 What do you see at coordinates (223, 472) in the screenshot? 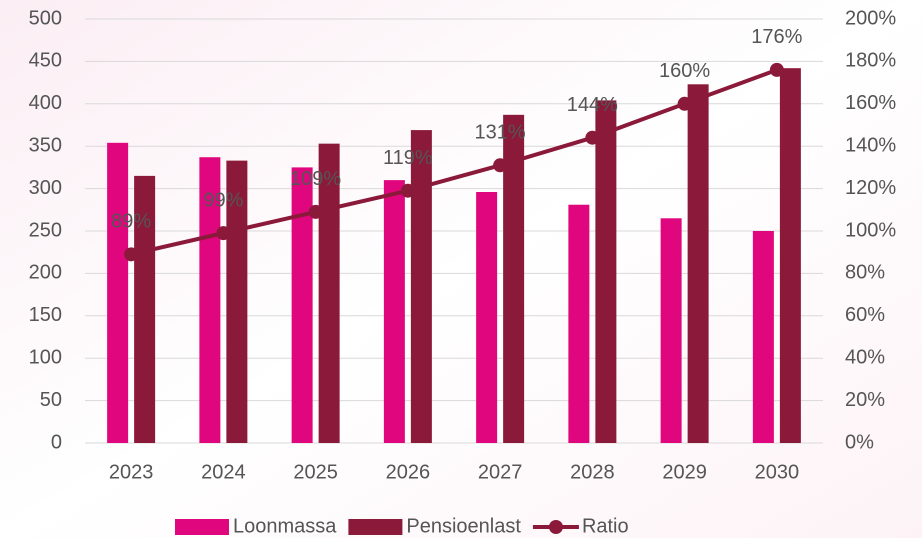
I see `x-tick-label: 2024` at bounding box center [223, 472].